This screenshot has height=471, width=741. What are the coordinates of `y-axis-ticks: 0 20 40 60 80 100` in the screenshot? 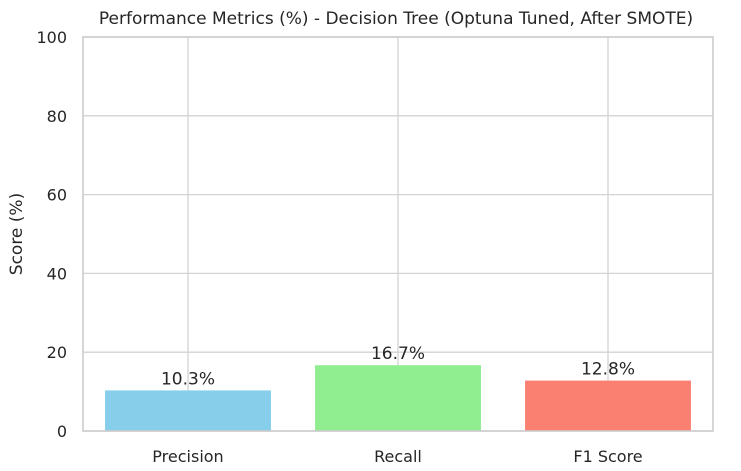 It's located at (51, 234).